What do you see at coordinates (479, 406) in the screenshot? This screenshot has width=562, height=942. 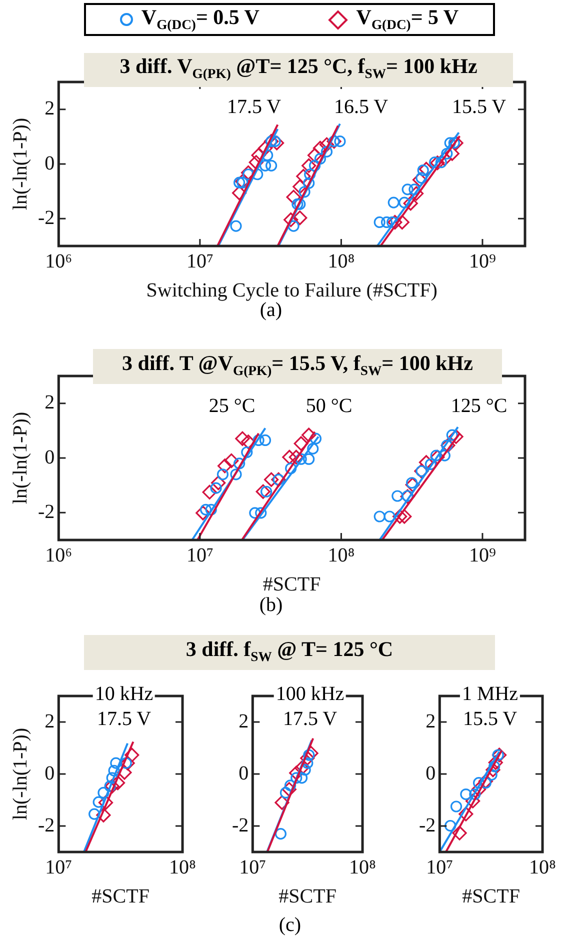 I see `annotation: 125 °C` at bounding box center [479, 406].